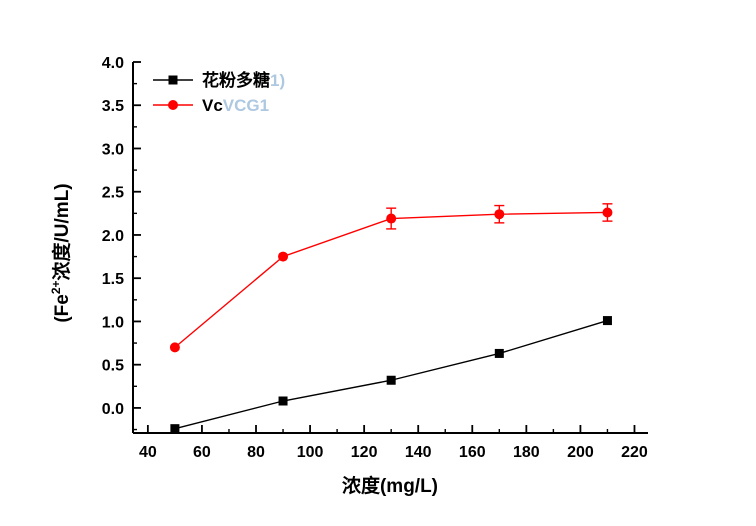 The width and height of the screenshot is (756, 526). Describe the element at coordinates (56, 287) in the screenshot. I see `y-axis-title-superscript: 2+` at that location.